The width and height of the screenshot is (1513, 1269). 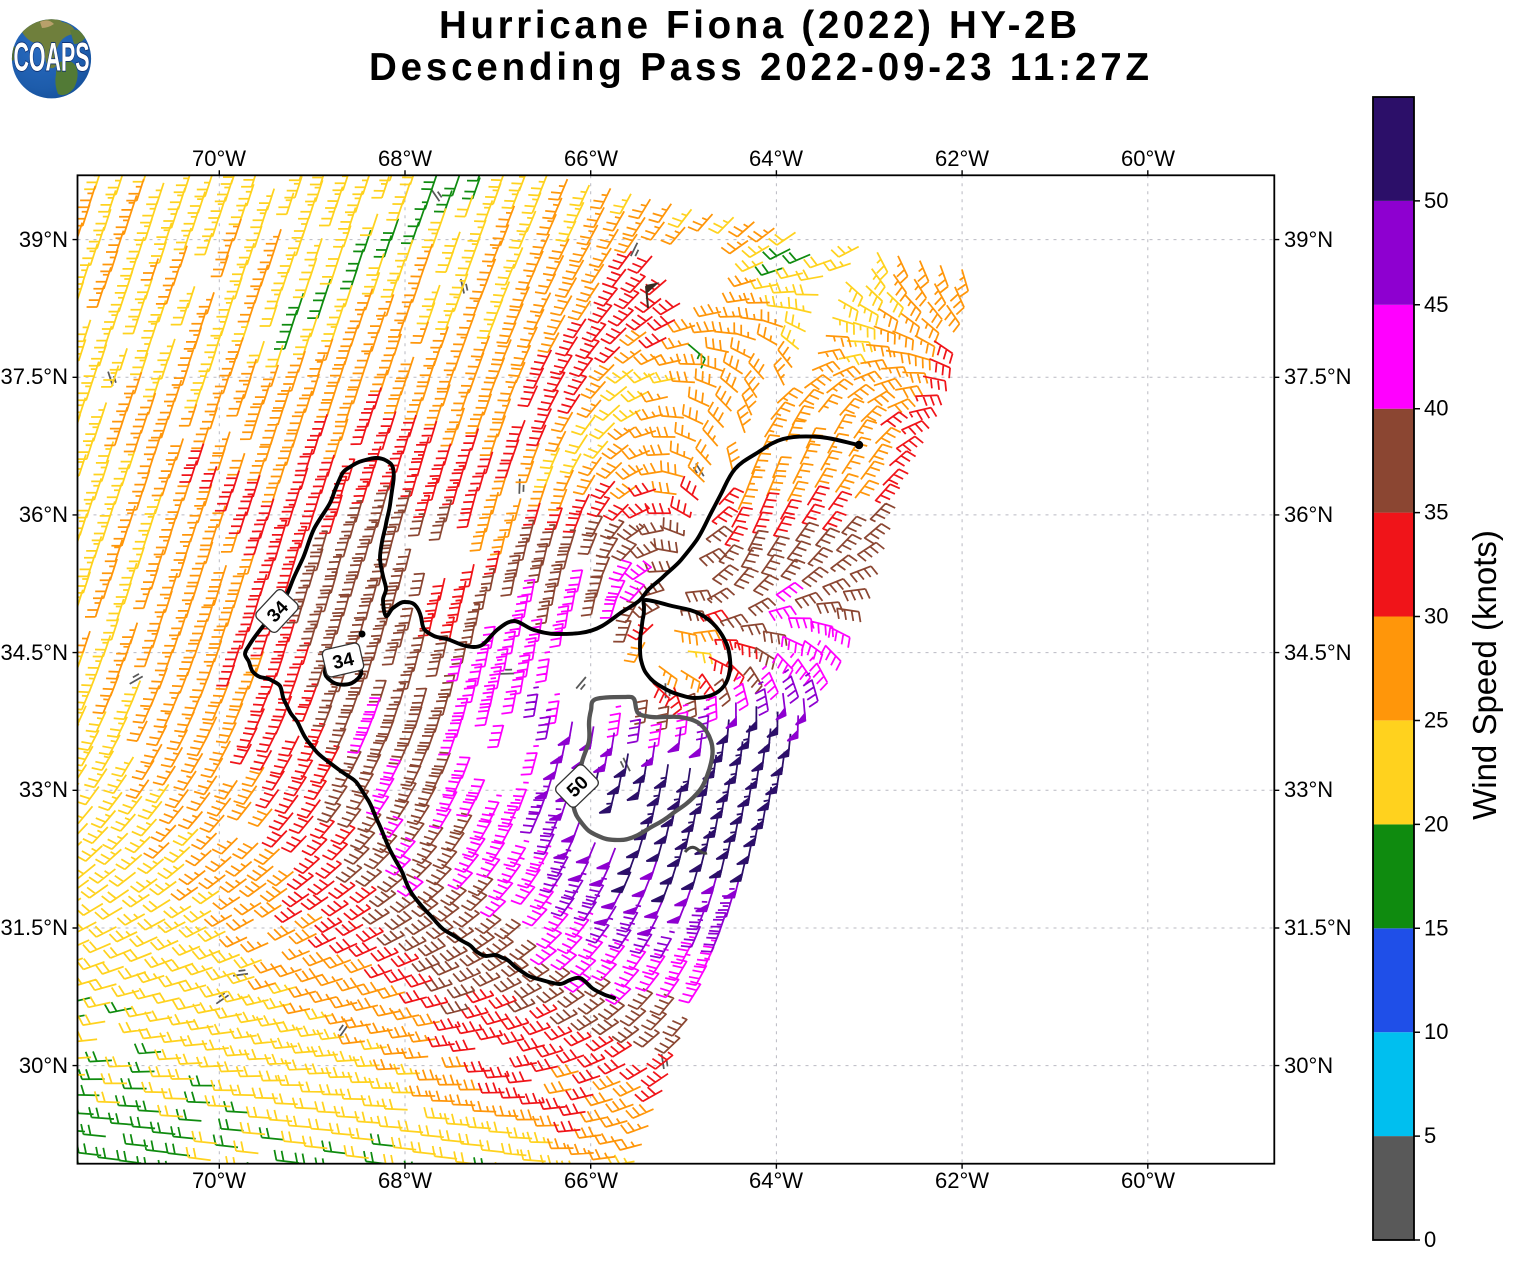 I want to click on svg-text: 45, so click(x=1436, y=304).